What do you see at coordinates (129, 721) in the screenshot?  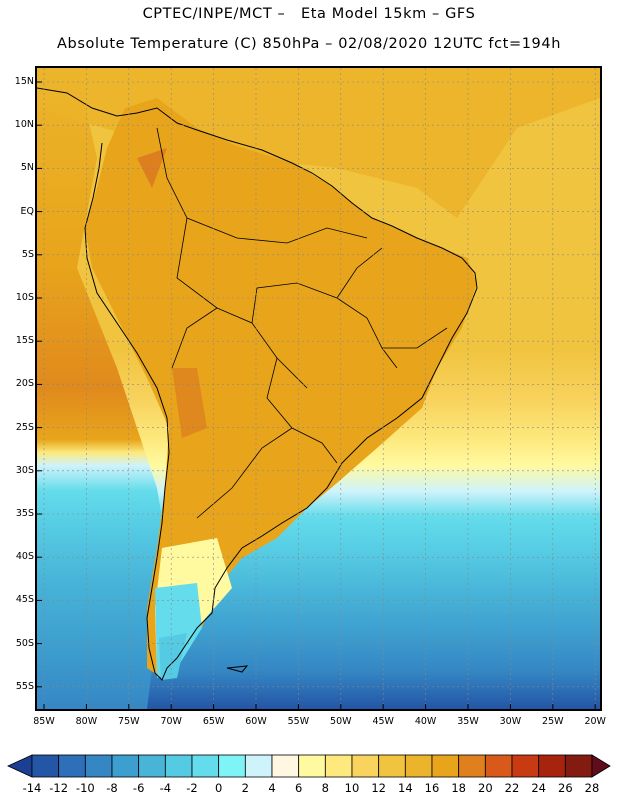 I see `longitude-tick-label: 75W` at bounding box center [129, 721].